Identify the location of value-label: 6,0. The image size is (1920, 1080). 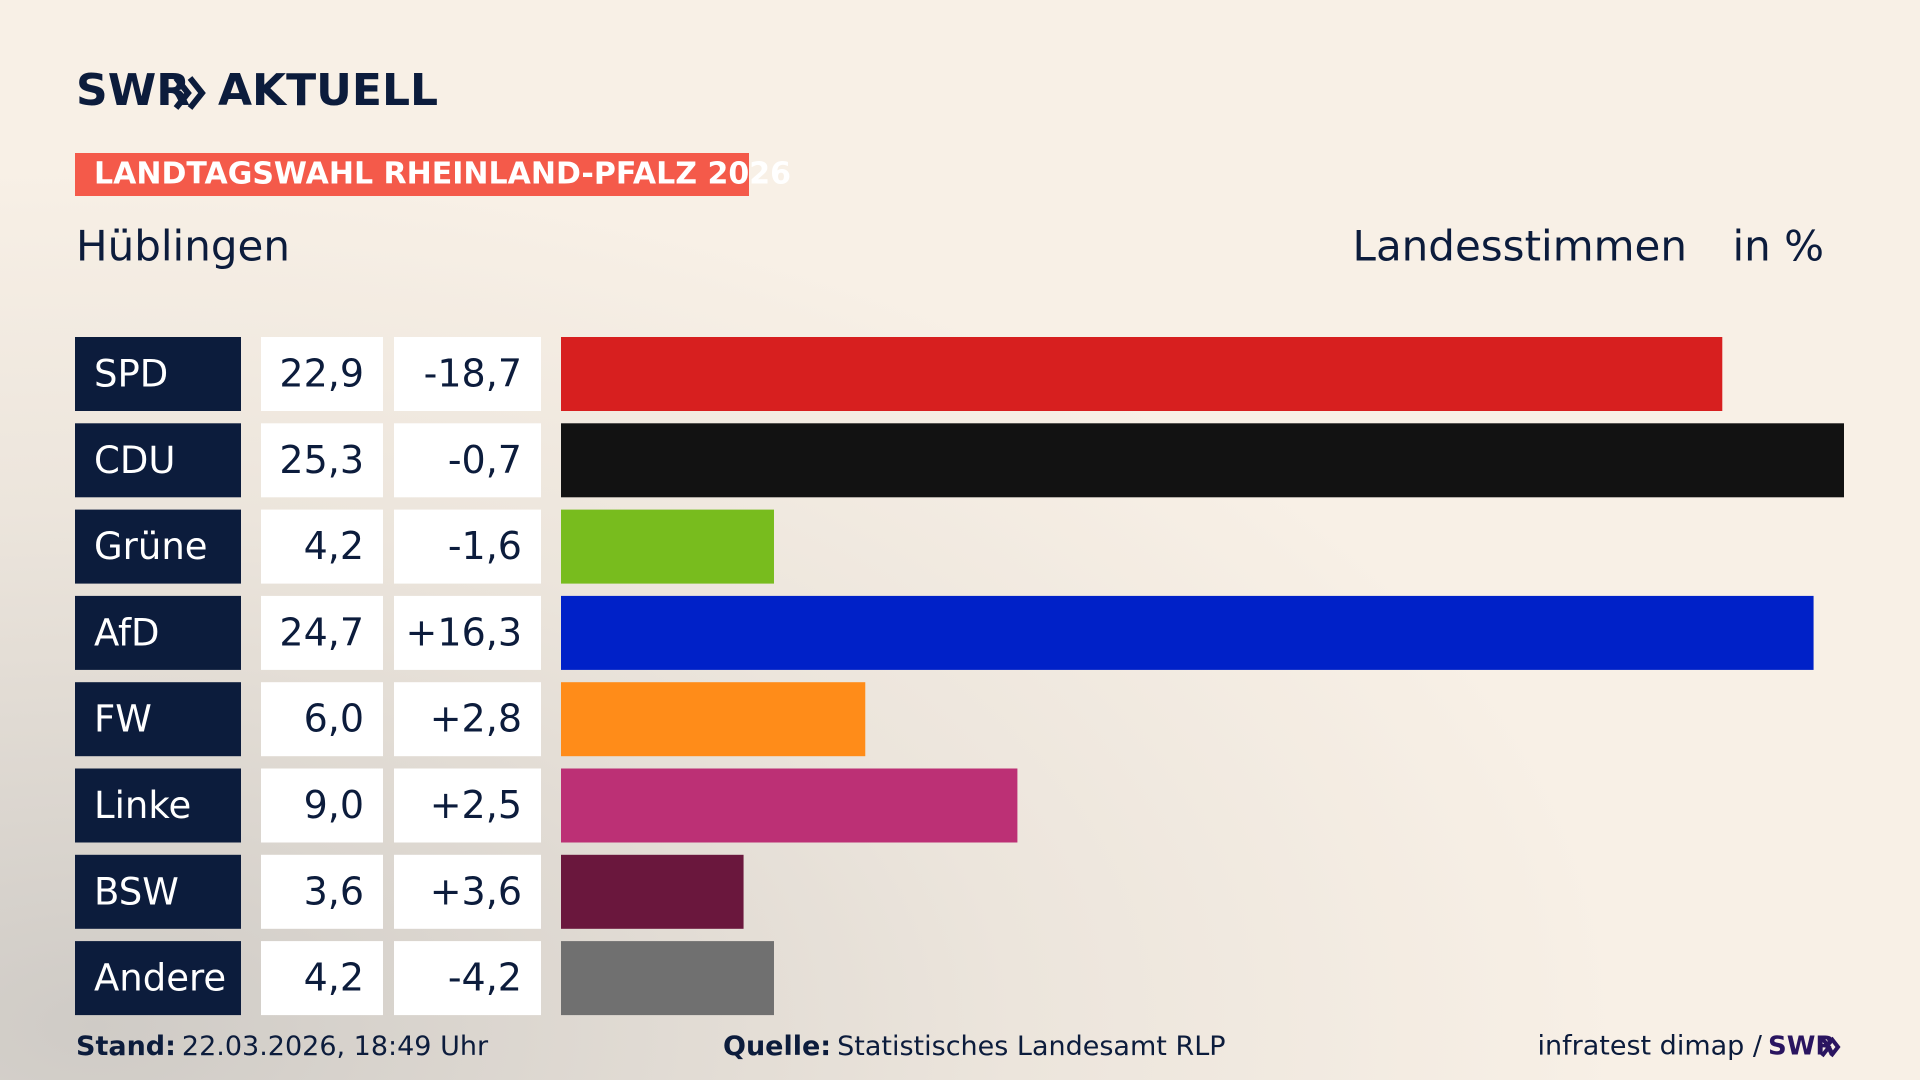
(334, 719).